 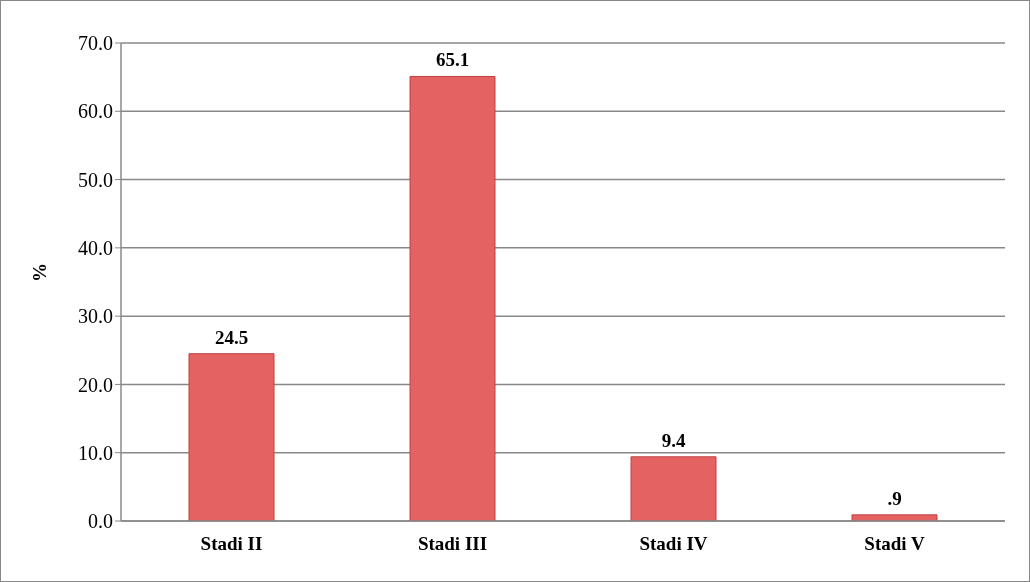 I want to click on data-label: 24.5, so click(x=231, y=337).